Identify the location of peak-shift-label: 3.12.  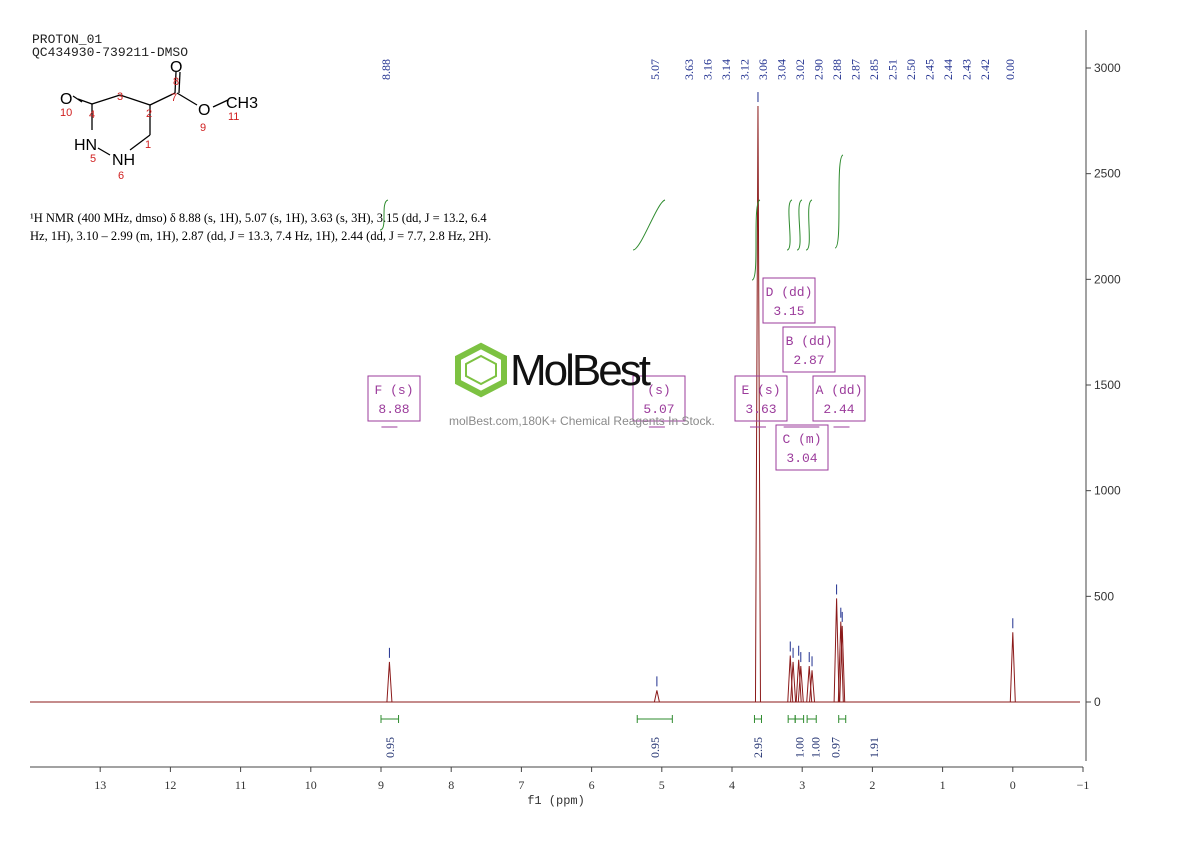
(745, 69).